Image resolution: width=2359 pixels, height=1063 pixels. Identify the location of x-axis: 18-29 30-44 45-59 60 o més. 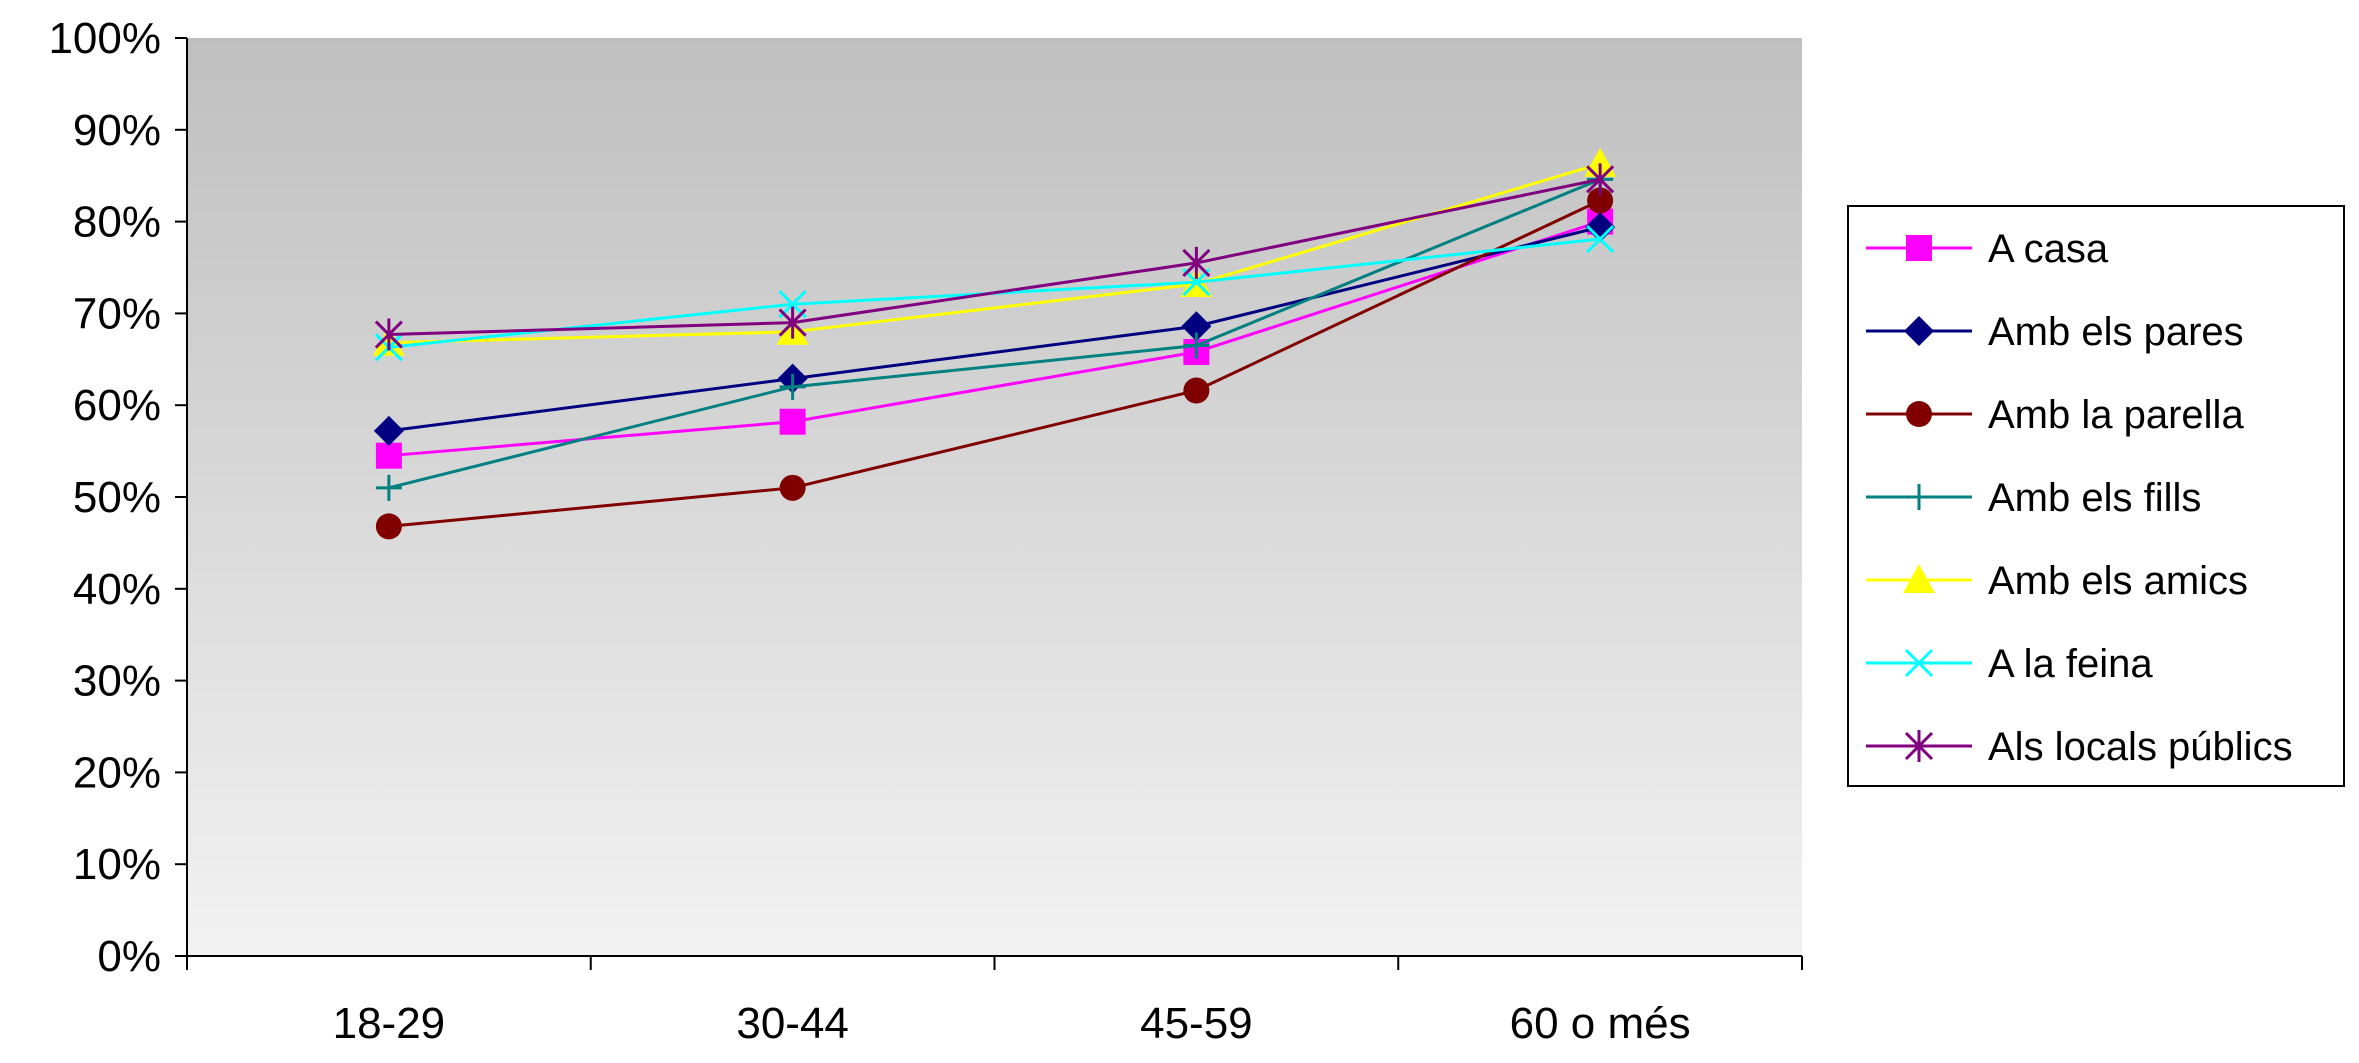
(994, 1001).